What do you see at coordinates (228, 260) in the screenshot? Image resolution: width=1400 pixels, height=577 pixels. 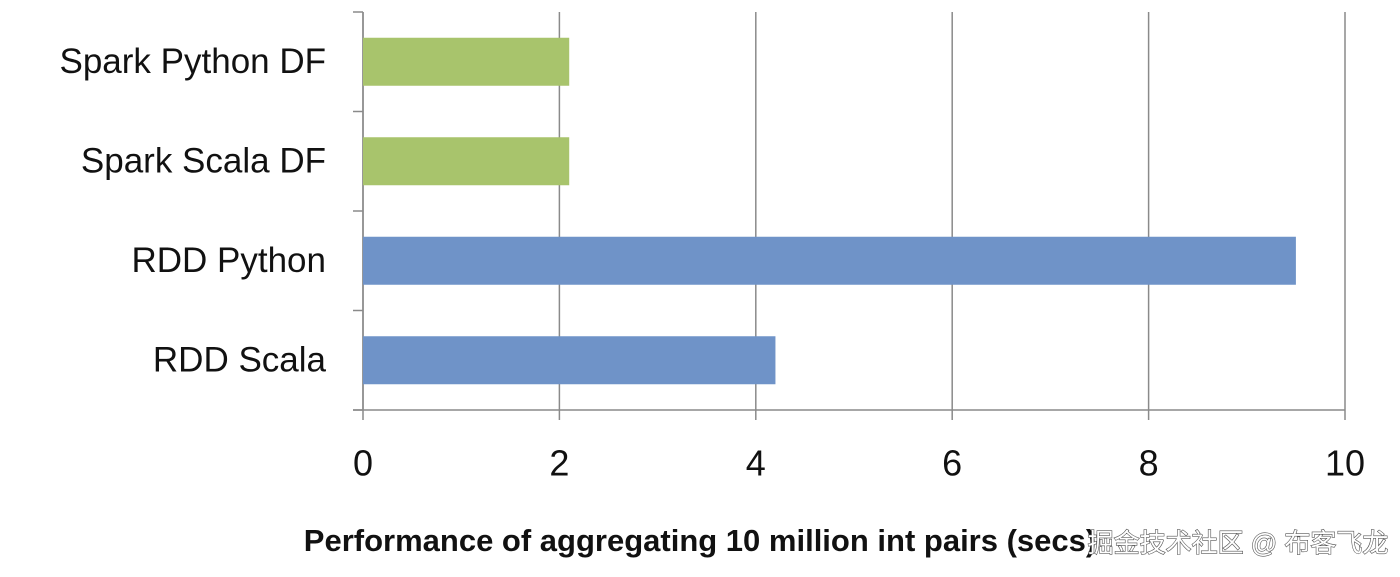 I see `y-tick-label: RDD Python` at bounding box center [228, 260].